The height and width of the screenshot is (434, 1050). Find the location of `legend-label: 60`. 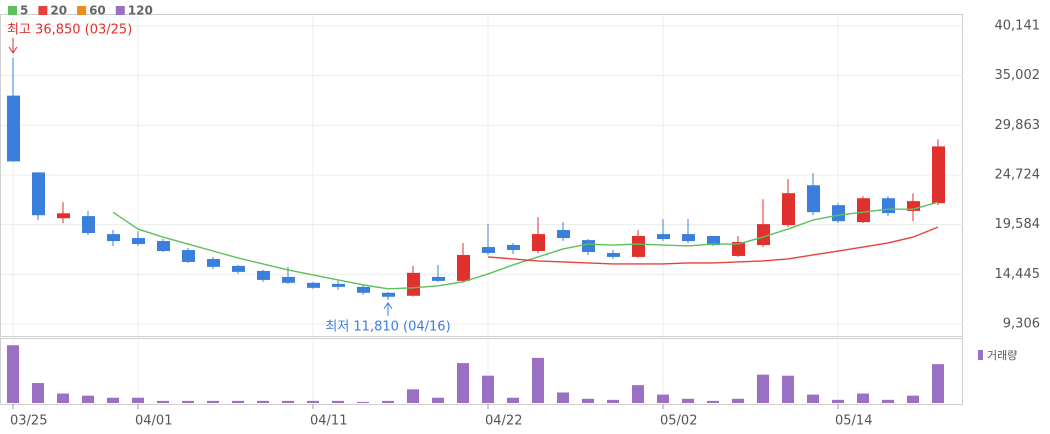

legend-label: 60 is located at coordinates (97, 11).